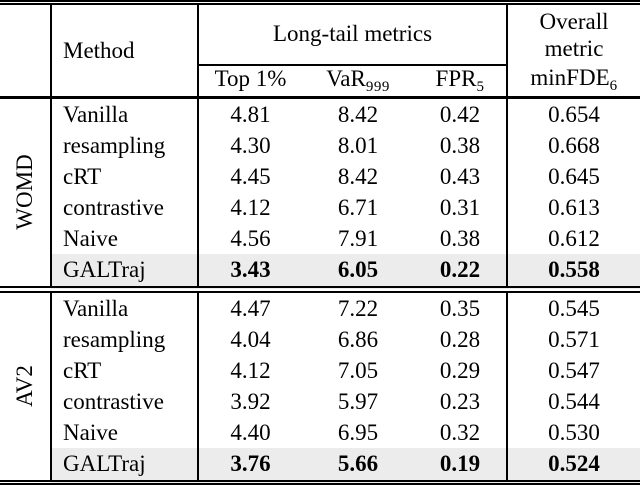 The image size is (640, 485). I want to click on value-cell: 6.05, so click(358, 273).